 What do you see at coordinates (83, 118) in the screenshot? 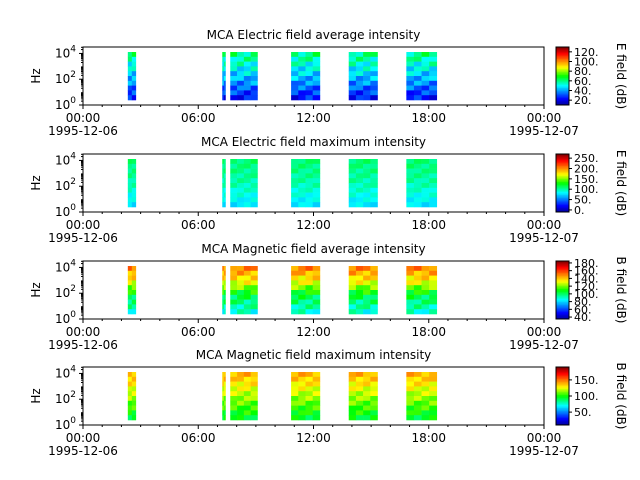
I see `x-tick-label: 00:00` at bounding box center [83, 118].